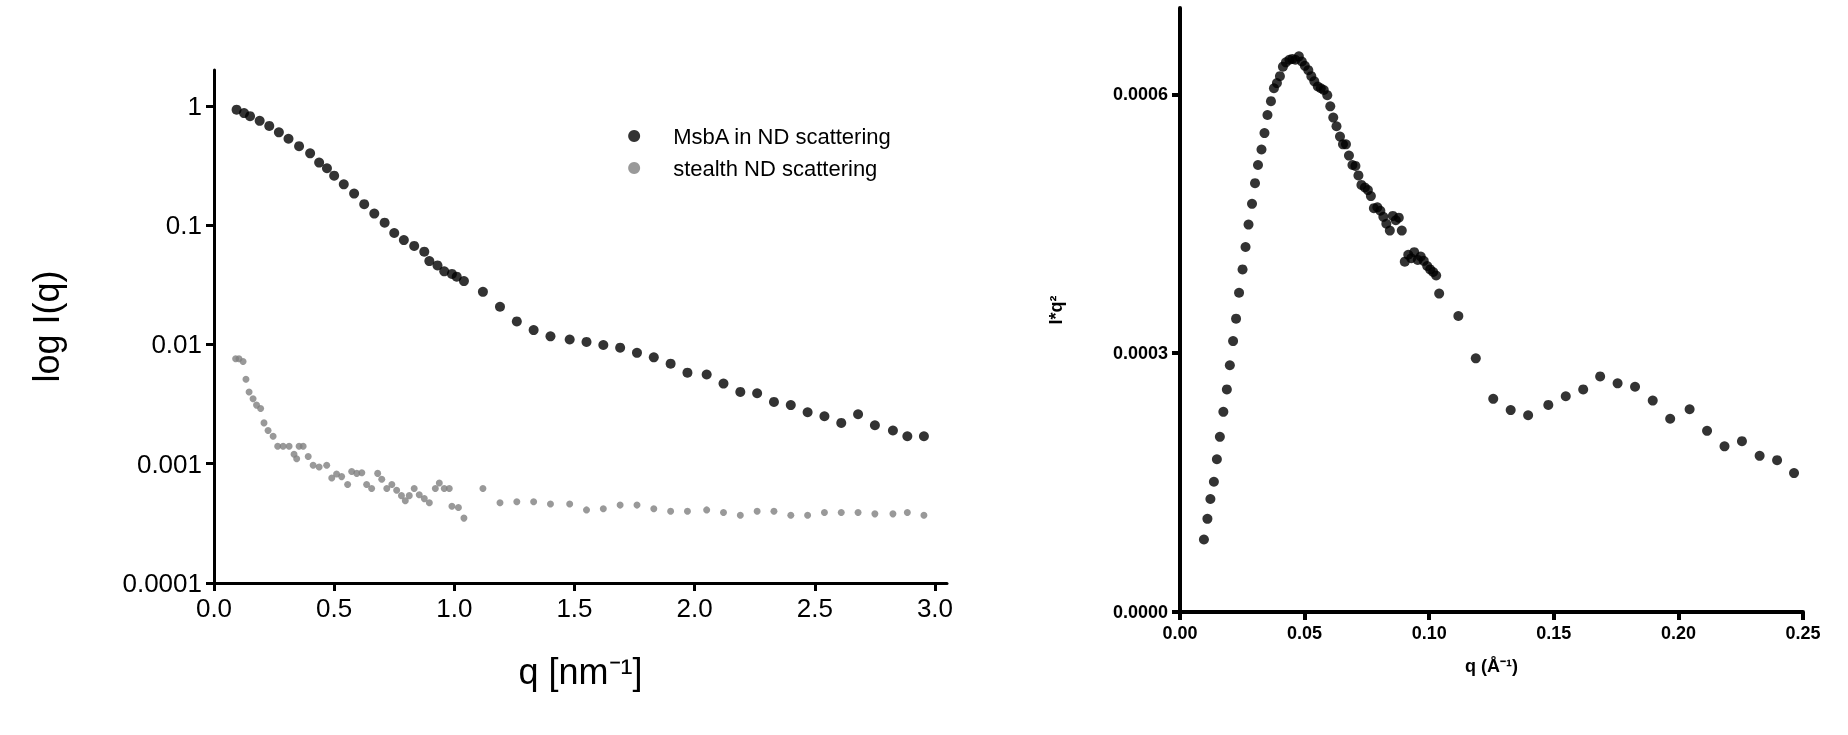 This screenshot has width=1848, height=735. What do you see at coordinates (814, 608) in the screenshot?
I see `x-tick-label: 2.5` at bounding box center [814, 608].